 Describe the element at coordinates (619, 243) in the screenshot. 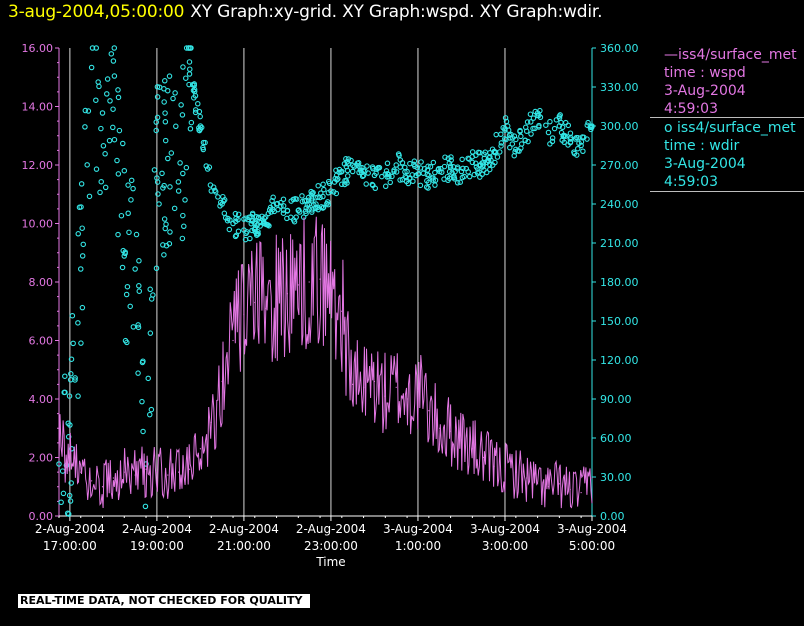

I see `right-tick-label: 210.00` at that location.